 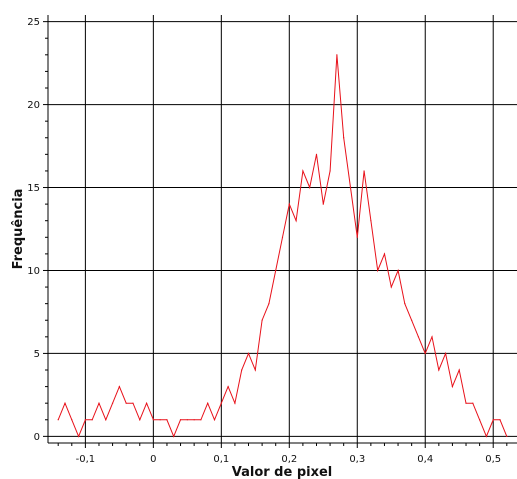 I want to click on y-tick-label-4: 20, so click(x=33, y=105).